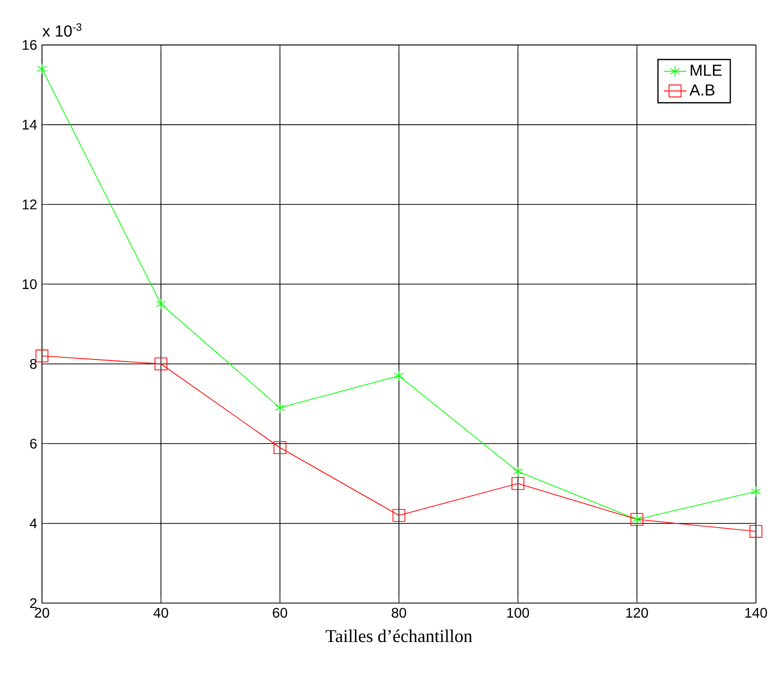 This screenshot has width=772, height=676. What do you see at coordinates (33, 523) in the screenshot?
I see `y-tick-label: 4` at bounding box center [33, 523].